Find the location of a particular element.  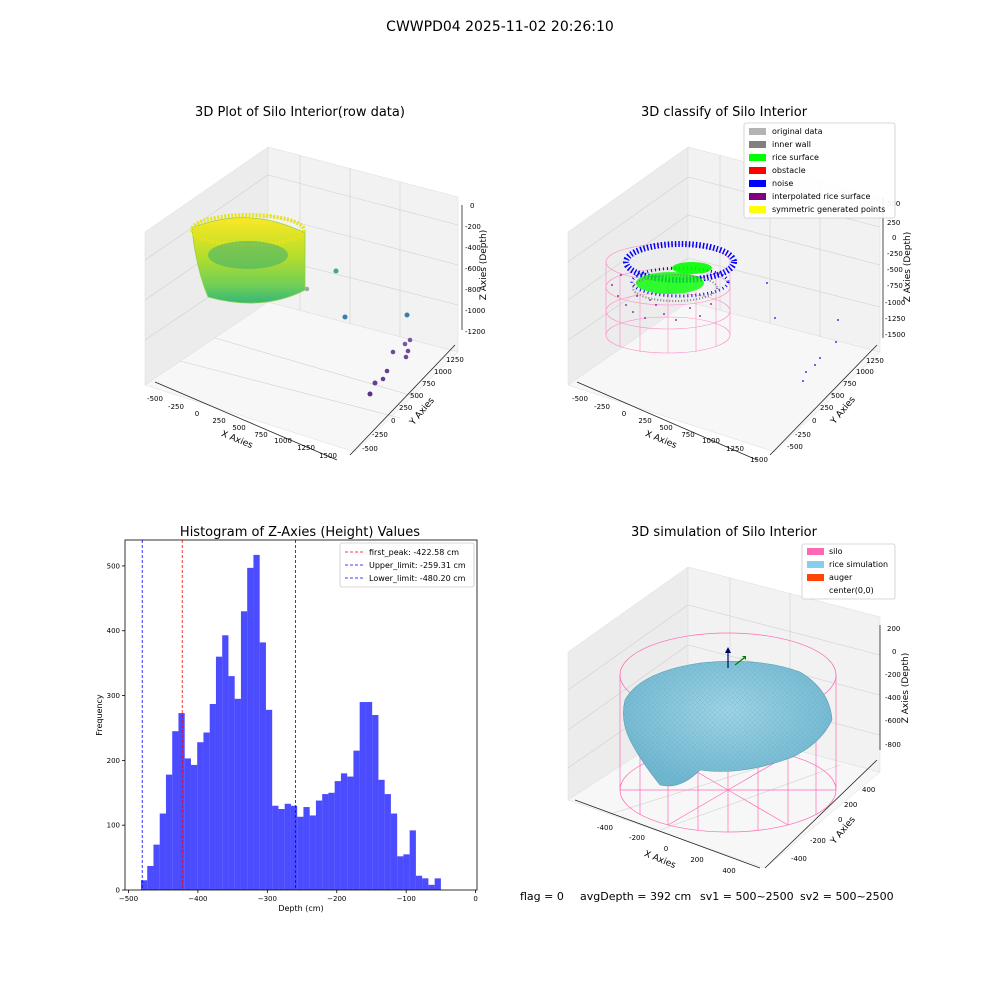

raw-y-tick: -250 is located at coordinates (380, 435).